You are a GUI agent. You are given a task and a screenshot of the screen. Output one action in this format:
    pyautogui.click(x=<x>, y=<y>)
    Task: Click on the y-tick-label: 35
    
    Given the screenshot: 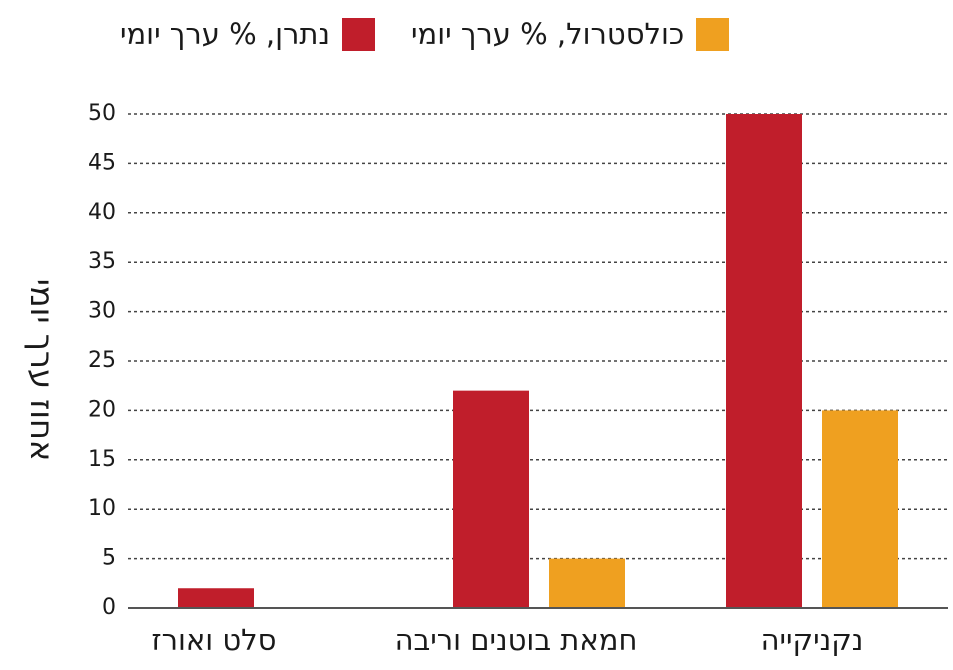 What is the action you would take?
    pyautogui.click(x=102, y=261)
    